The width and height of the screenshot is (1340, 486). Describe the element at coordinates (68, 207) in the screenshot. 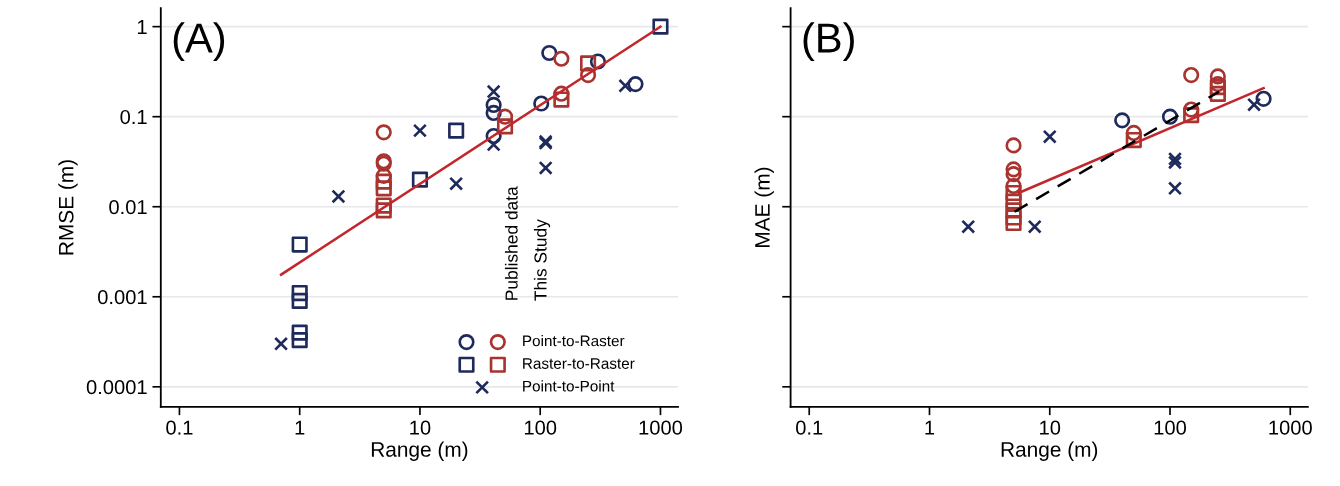

I see `y-axis-title: RMSE (m)` at that location.